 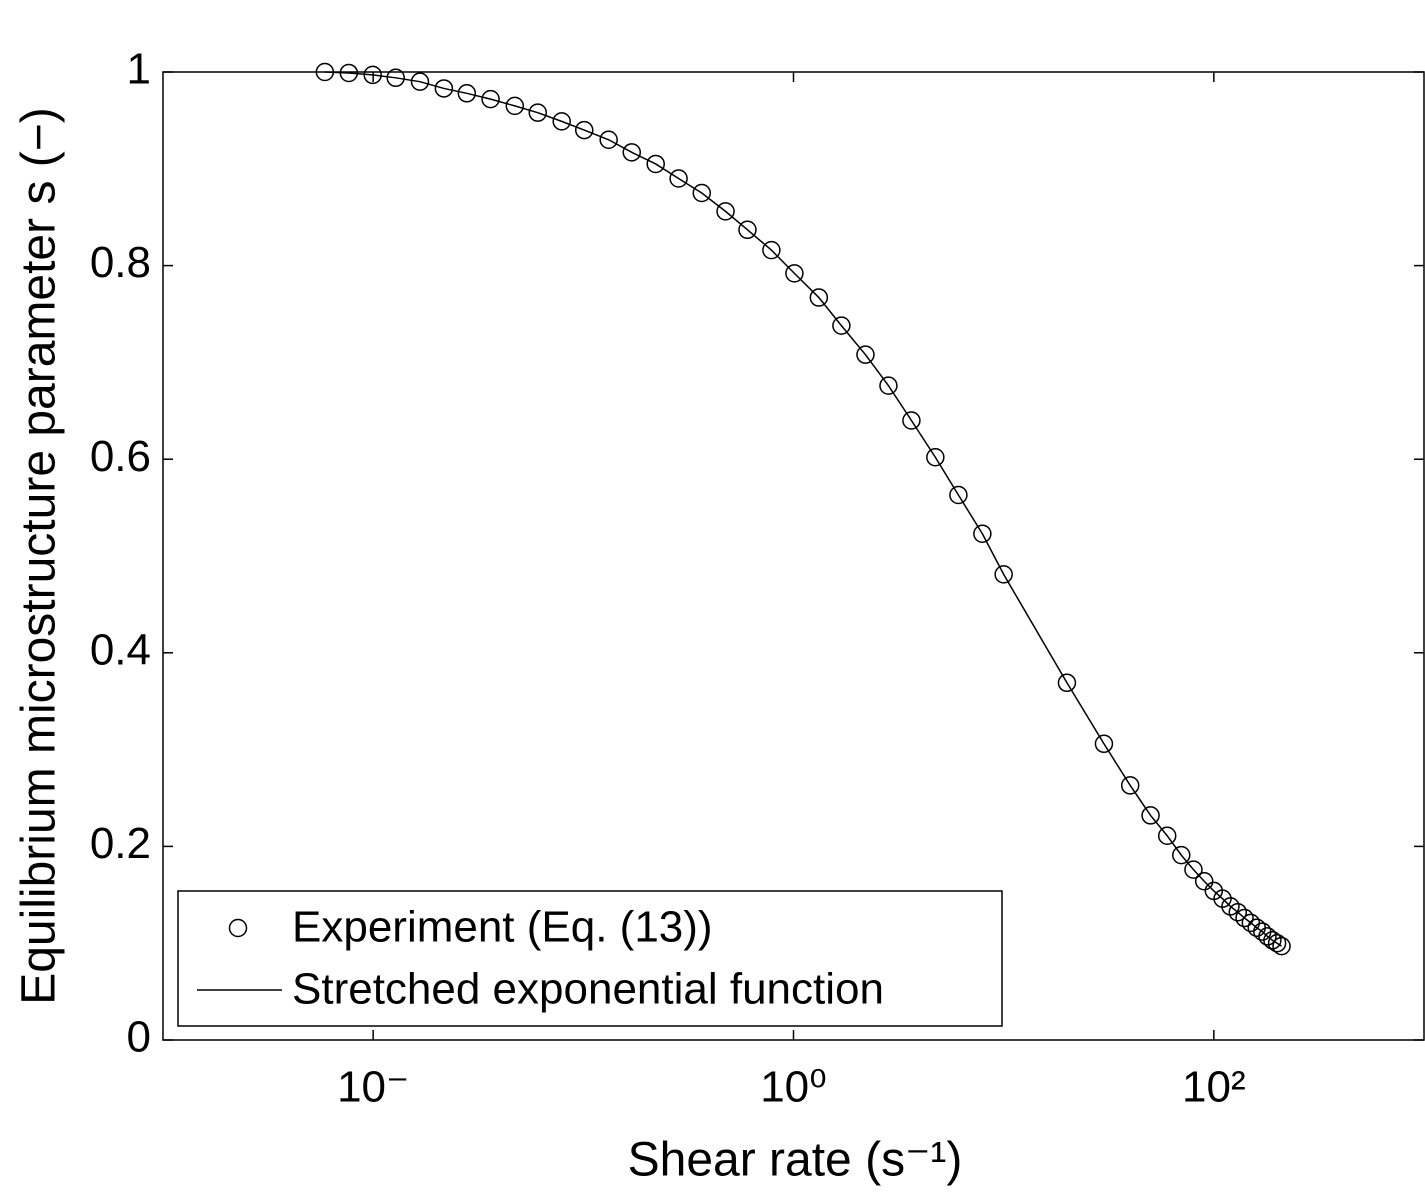 What do you see at coordinates (795, 1160) in the screenshot?
I see `x-axis-label: Shear rate (s⁻¹)` at bounding box center [795, 1160].